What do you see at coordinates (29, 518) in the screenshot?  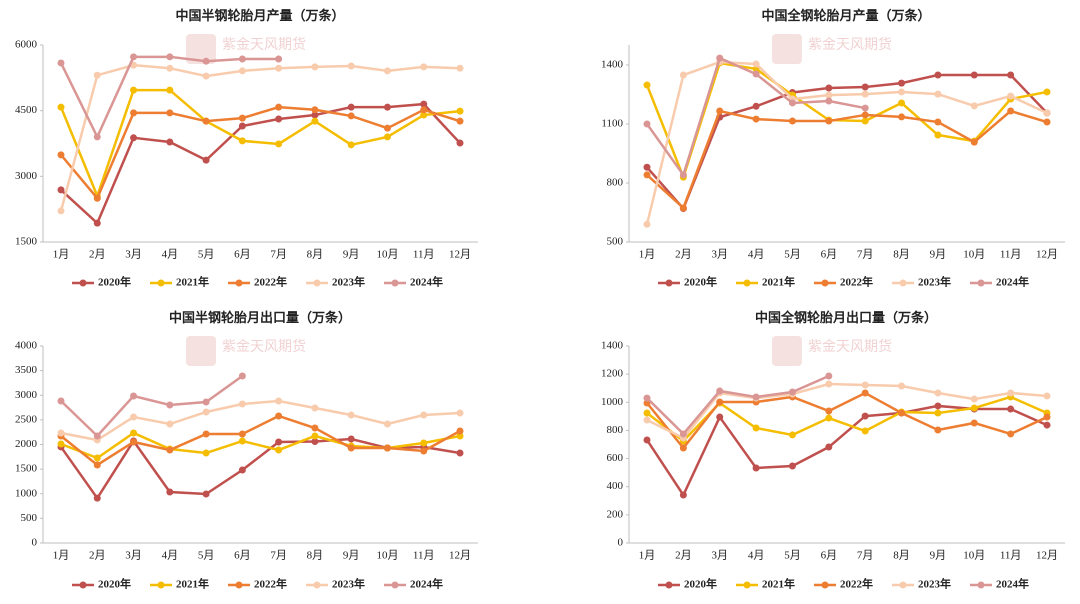 I see `y-tick-label: 500` at bounding box center [29, 518].